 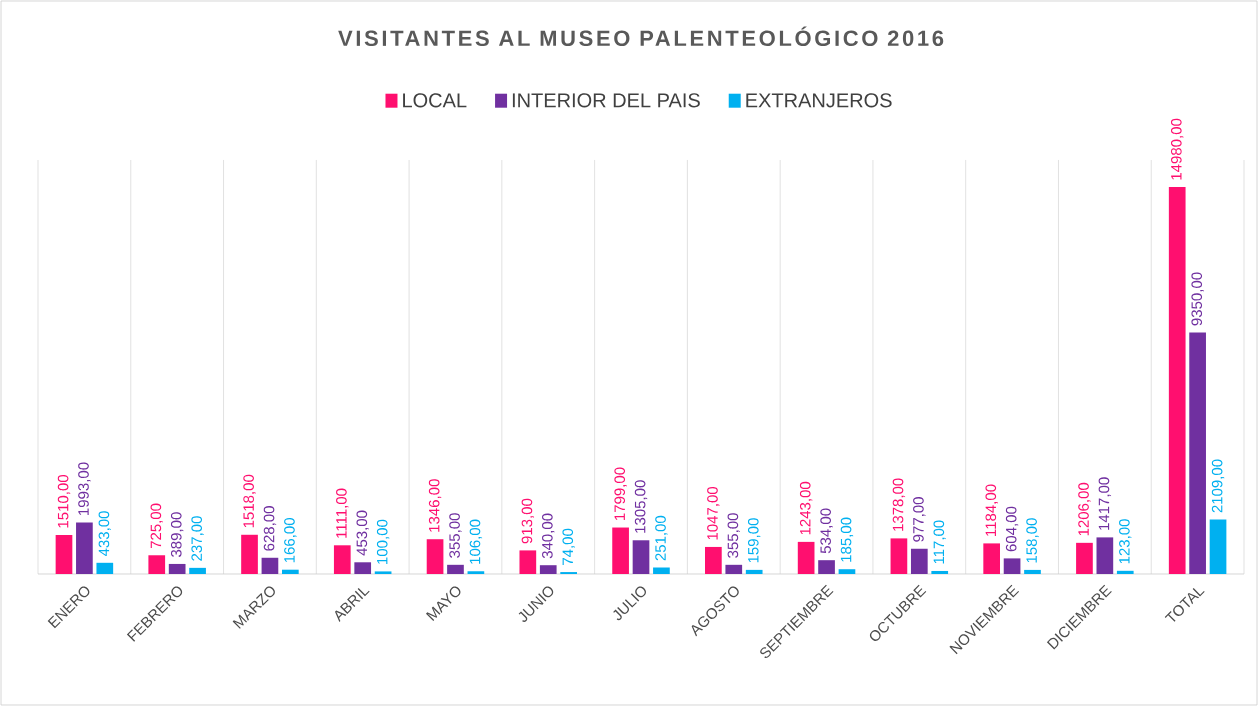 I want to click on data-label: 251,00, so click(x=661, y=538).